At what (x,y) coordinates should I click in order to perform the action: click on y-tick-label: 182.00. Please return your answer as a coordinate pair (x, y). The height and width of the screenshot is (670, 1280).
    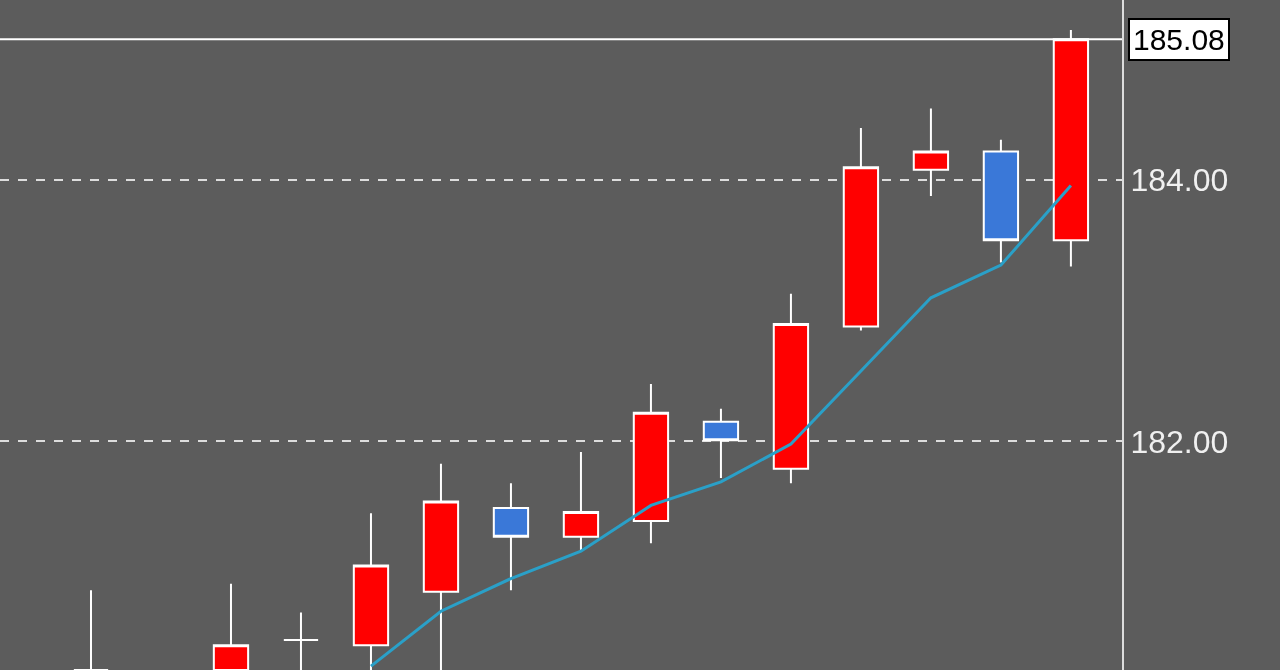
    Looking at the image, I should click on (1179, 441).